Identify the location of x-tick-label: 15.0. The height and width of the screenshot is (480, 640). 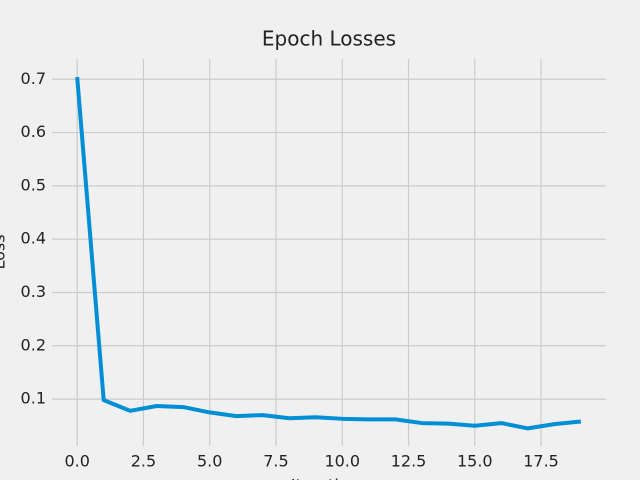
(475, 461).